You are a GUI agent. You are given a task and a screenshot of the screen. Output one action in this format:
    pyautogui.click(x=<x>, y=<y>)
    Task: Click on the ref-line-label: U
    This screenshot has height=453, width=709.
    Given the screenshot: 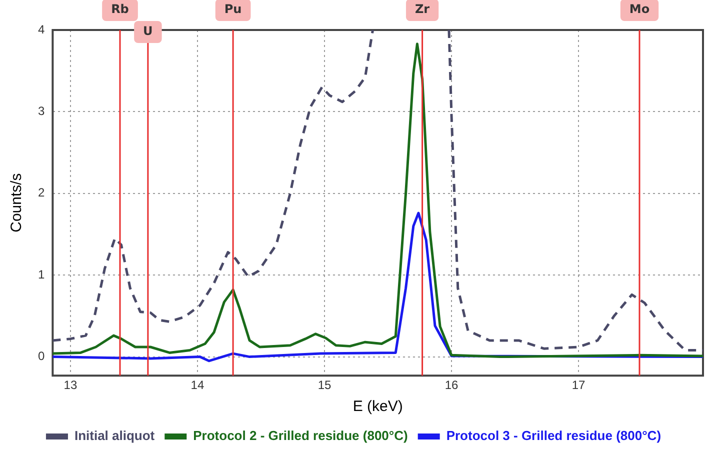 What is the action you would take?
    pyautogui.click(x=148, y=31)
    